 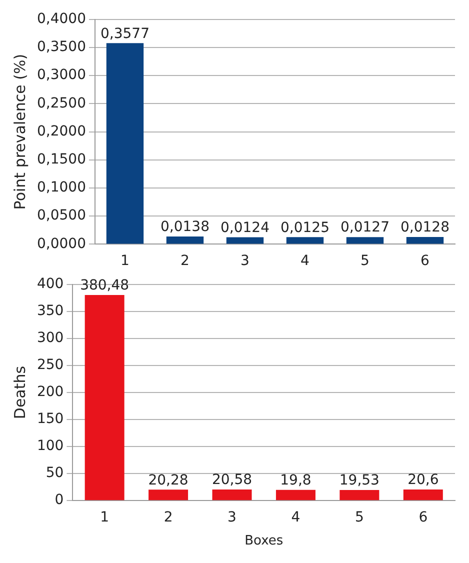 I want to click on y-tick-label: 0,1500, so click(x=61, y=160).